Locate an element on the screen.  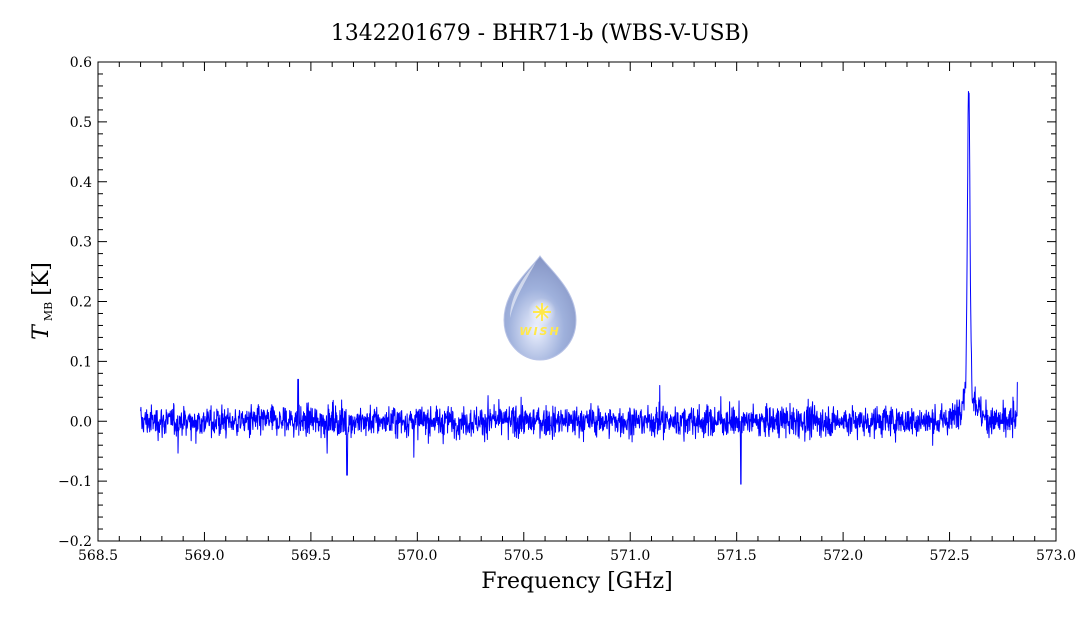
x-tick-label: 572.5 is located at coordinates (950, 556).